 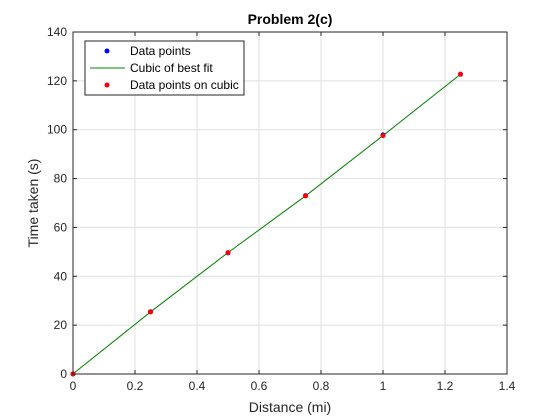 I want to click on chart-title: Problem 2(c), so click(x=290, y=19).